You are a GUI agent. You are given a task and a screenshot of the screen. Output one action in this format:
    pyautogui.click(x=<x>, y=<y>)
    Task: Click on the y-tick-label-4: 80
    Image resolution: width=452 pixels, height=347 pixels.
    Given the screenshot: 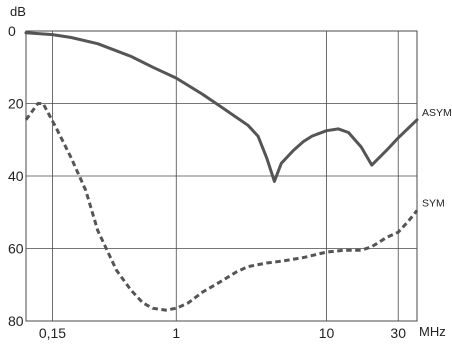 What is the action you would take?
    pyautogui.click(x=16, y=321)
    